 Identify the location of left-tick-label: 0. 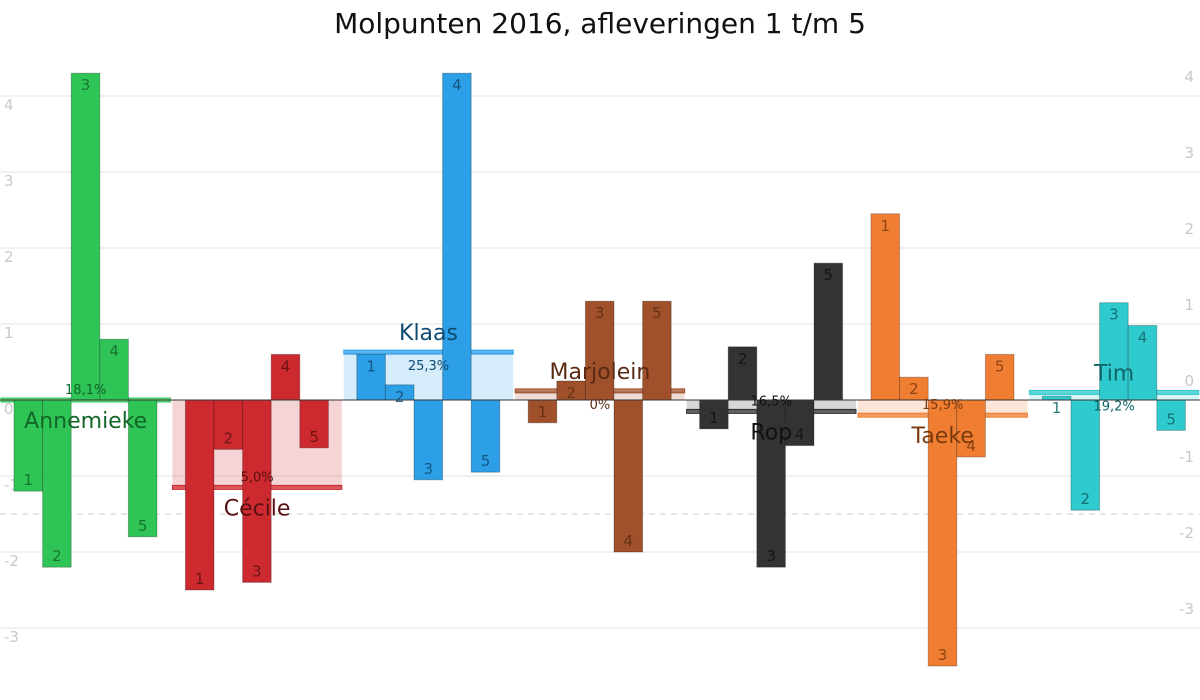
(9, 409).